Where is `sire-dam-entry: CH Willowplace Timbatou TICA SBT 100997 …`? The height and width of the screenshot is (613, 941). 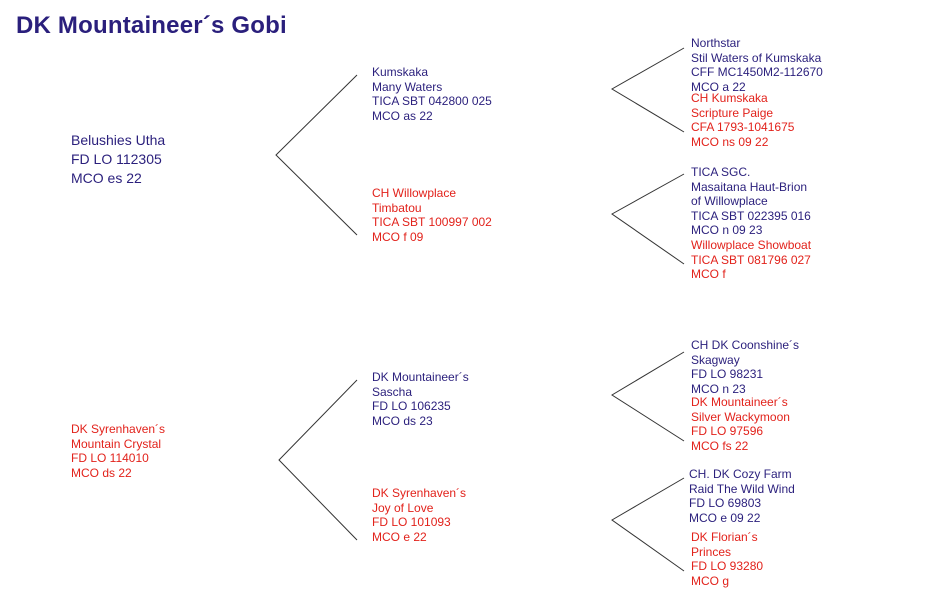
sire-dam-entry: CH Willowplace Timbatou TICA SBT 100997 … is located at coordinates (432, 215).